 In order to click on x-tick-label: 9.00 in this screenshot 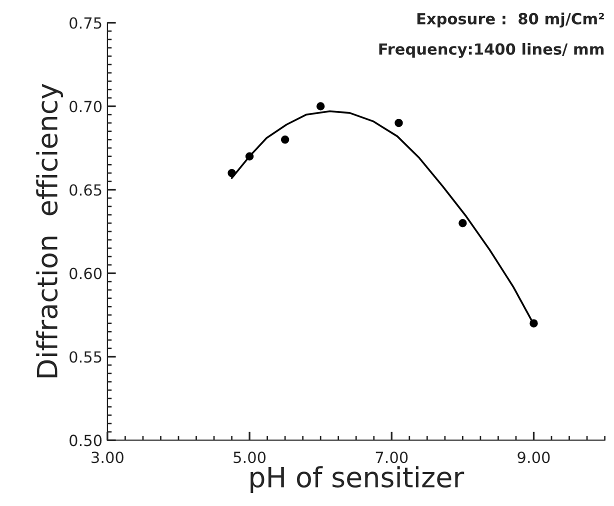, I will do `click(534, 458)`.